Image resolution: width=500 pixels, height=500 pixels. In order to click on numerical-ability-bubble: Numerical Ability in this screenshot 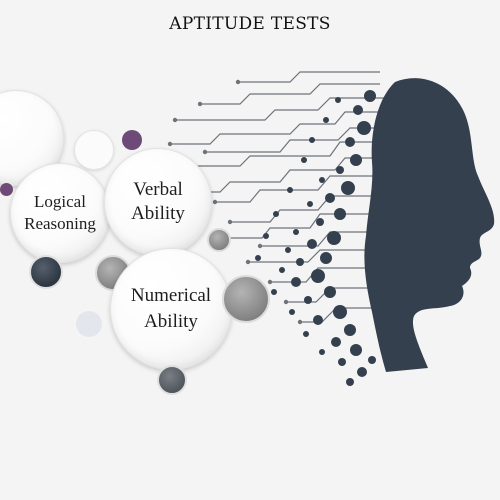, I will do `click(171, 309)`.